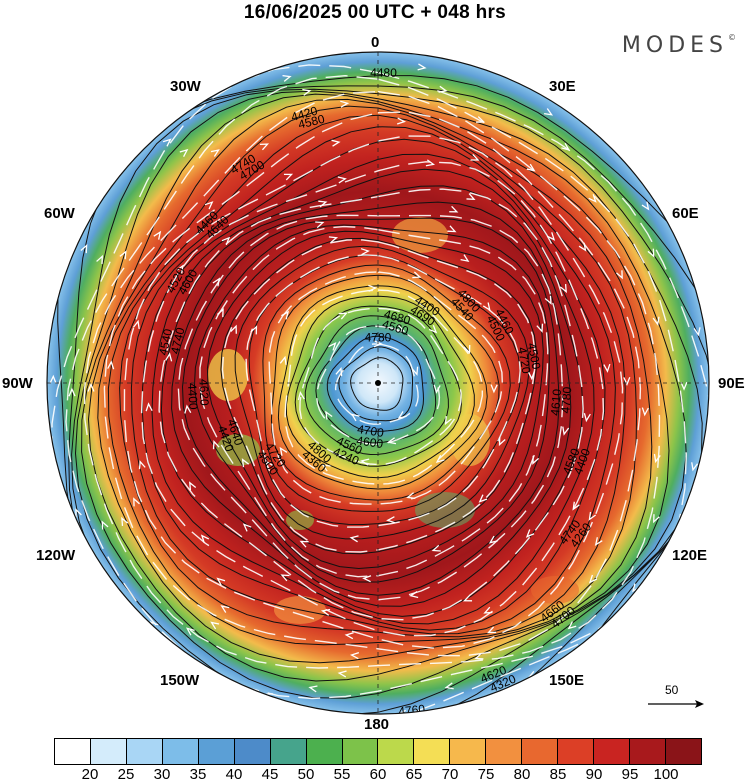 This screenshot has height=783, width=750. Describe the element at coordinates (685, 213) in the screenshot. I see `lon-label-60e: 60E` at that location.